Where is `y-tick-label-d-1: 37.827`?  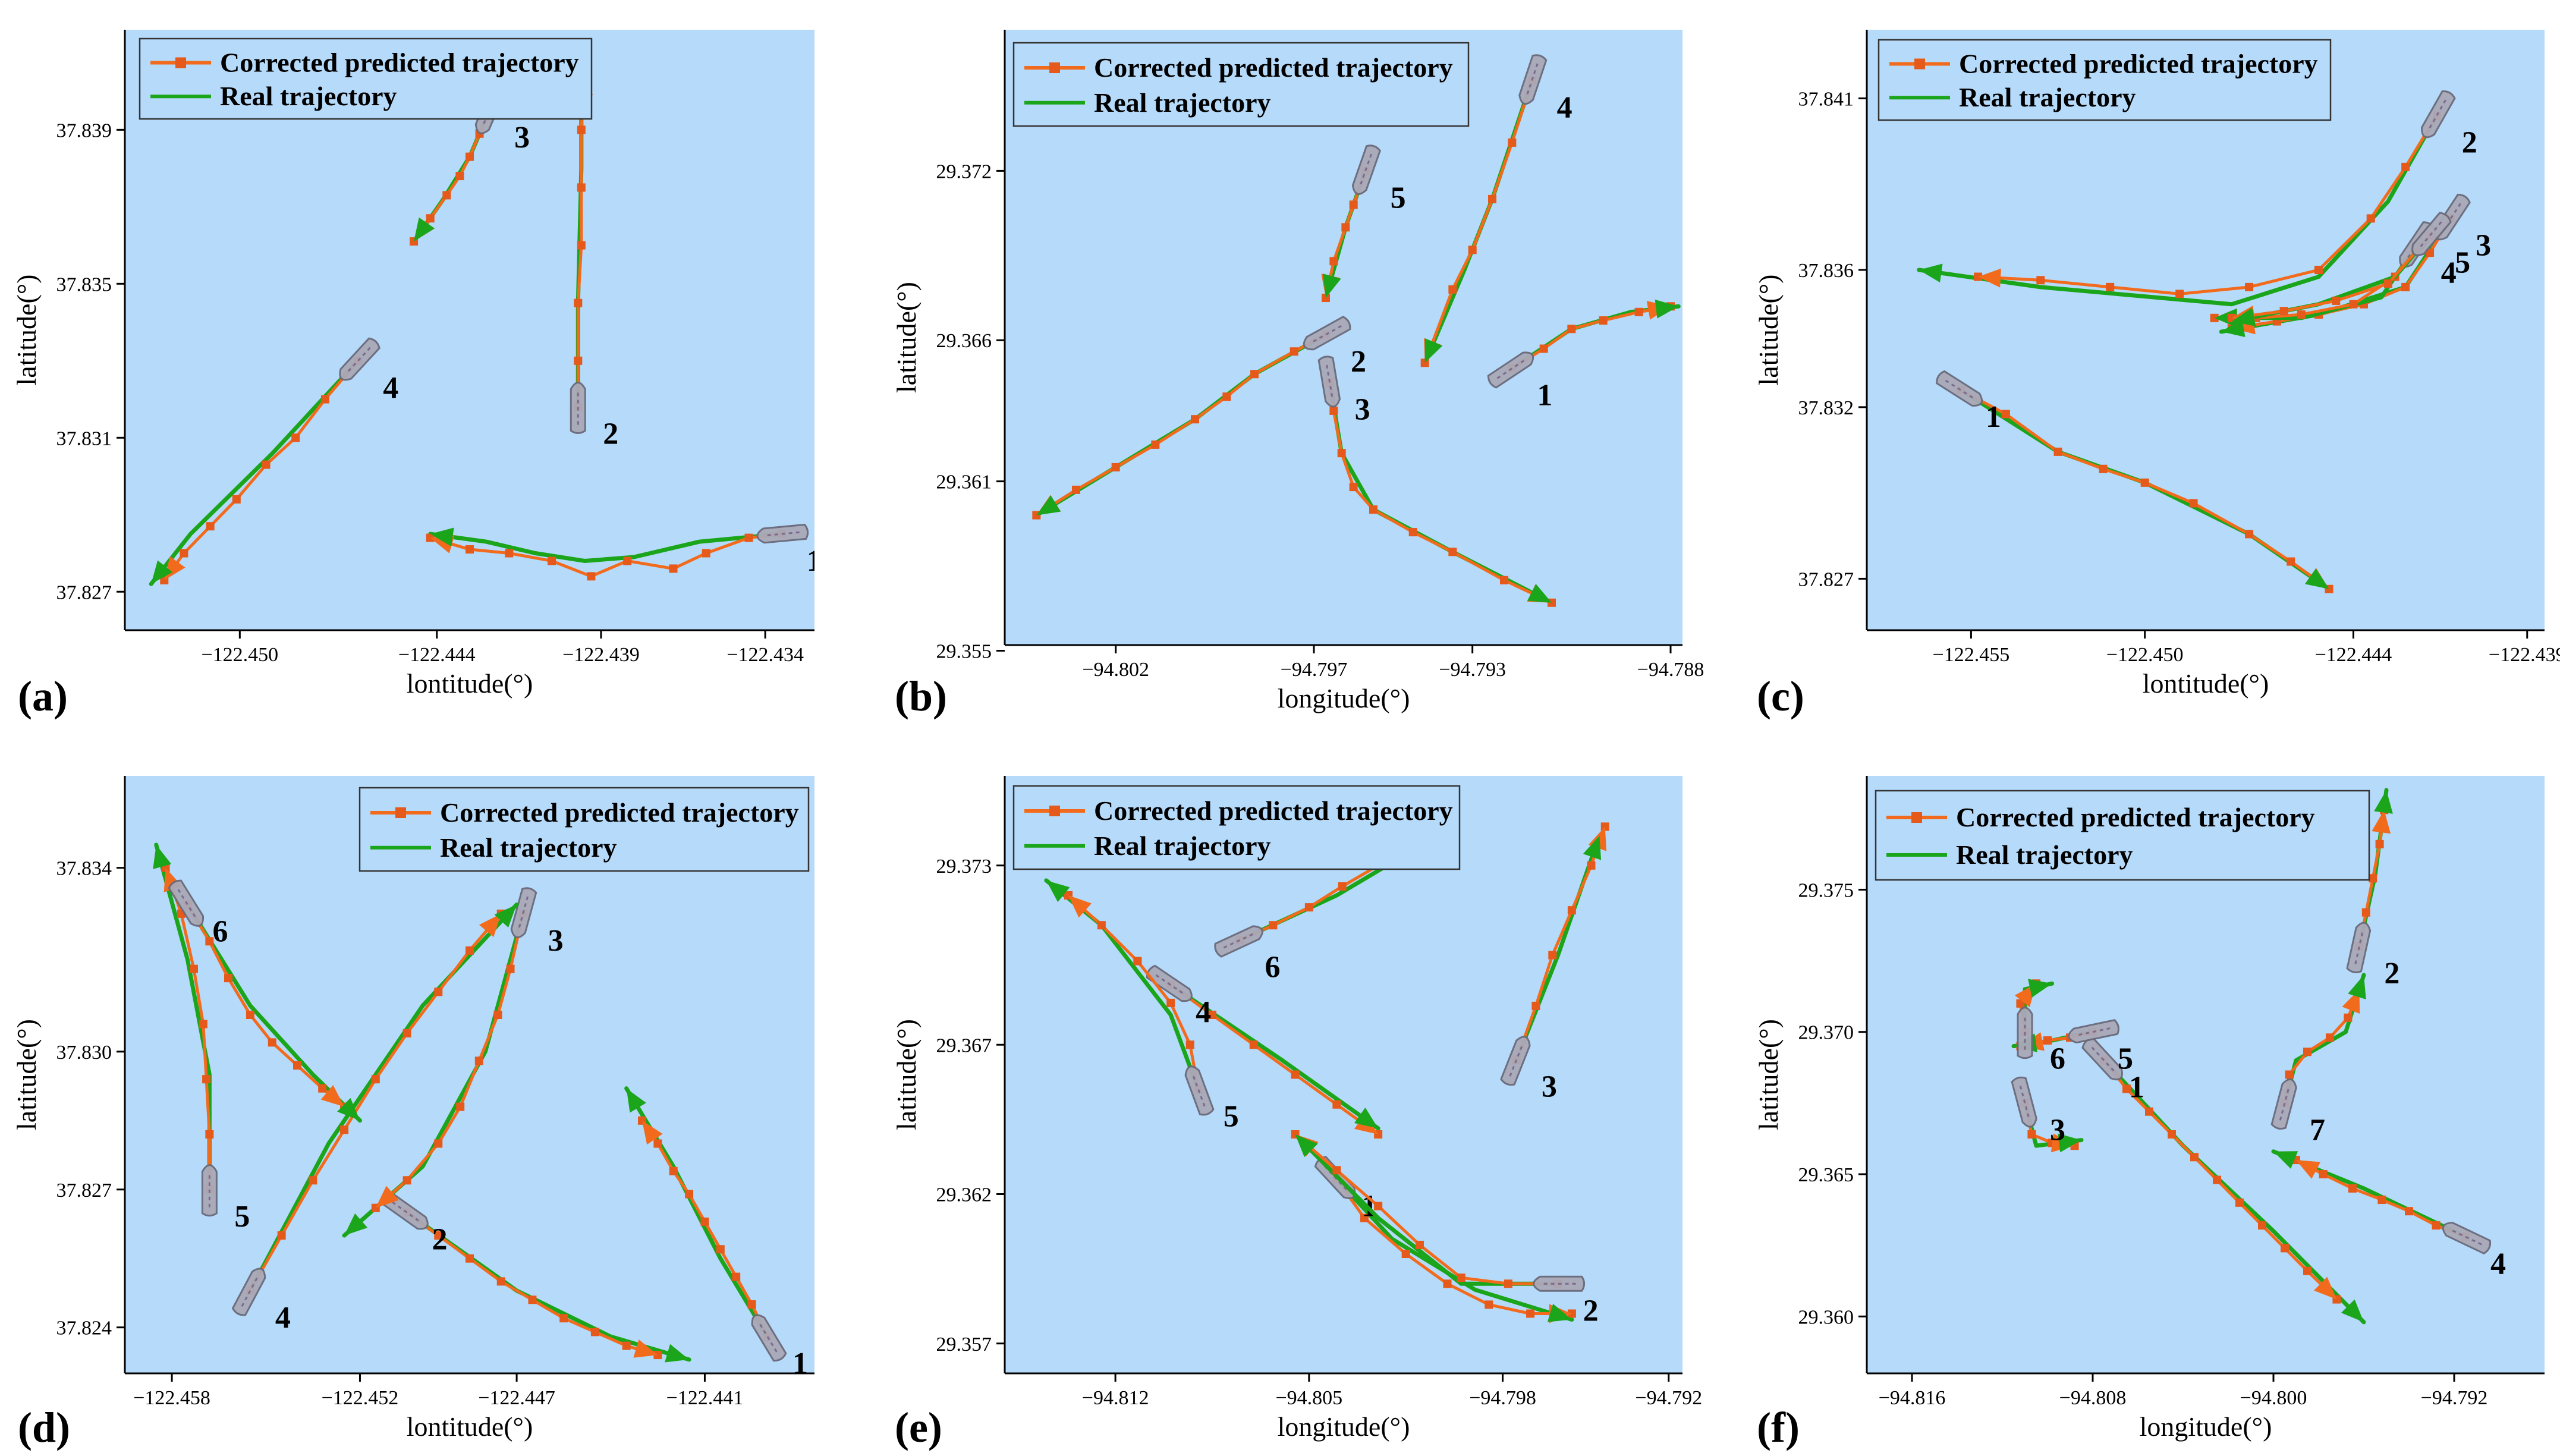 y-tick-label-d-1: 37.827 is located at coordinates (84, 1191).